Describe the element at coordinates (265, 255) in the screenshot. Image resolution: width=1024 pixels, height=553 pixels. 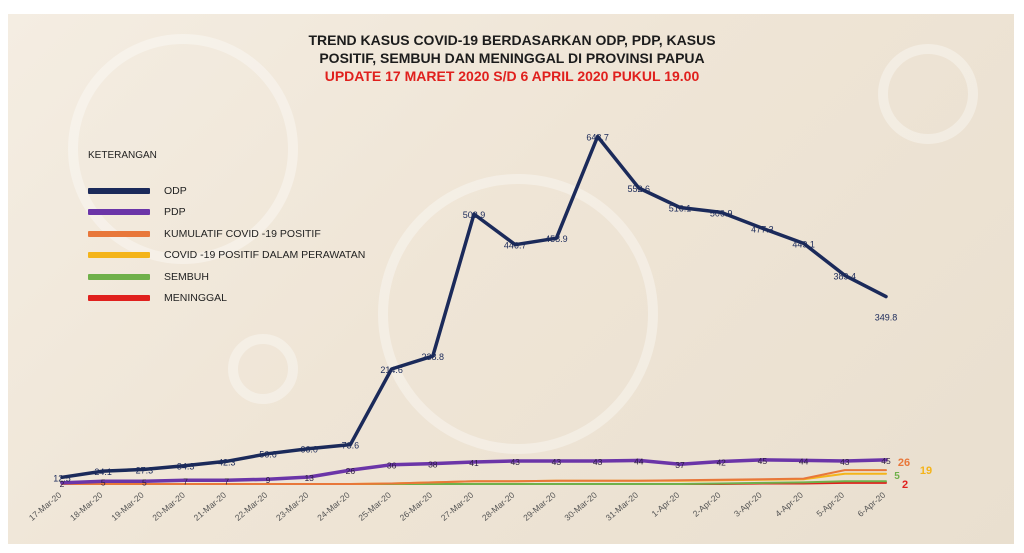
I see `legend-label-perawatan: COVID -19 POSITIF DALAM PERAWATAN` at that location.